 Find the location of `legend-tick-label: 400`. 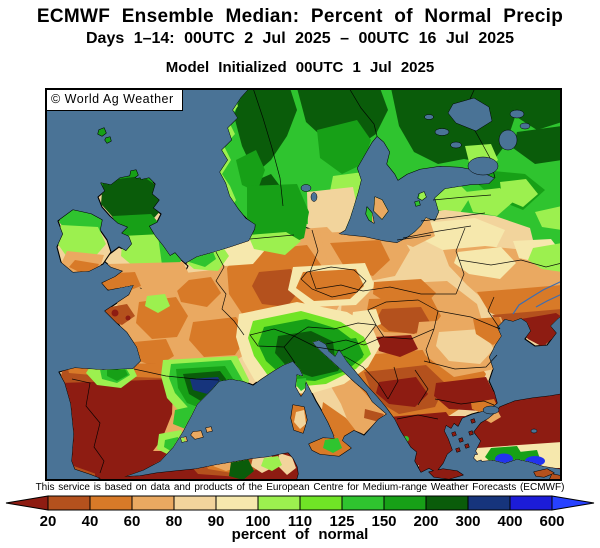

legend-tick-label: 400 is located at coordinates (509, 521).